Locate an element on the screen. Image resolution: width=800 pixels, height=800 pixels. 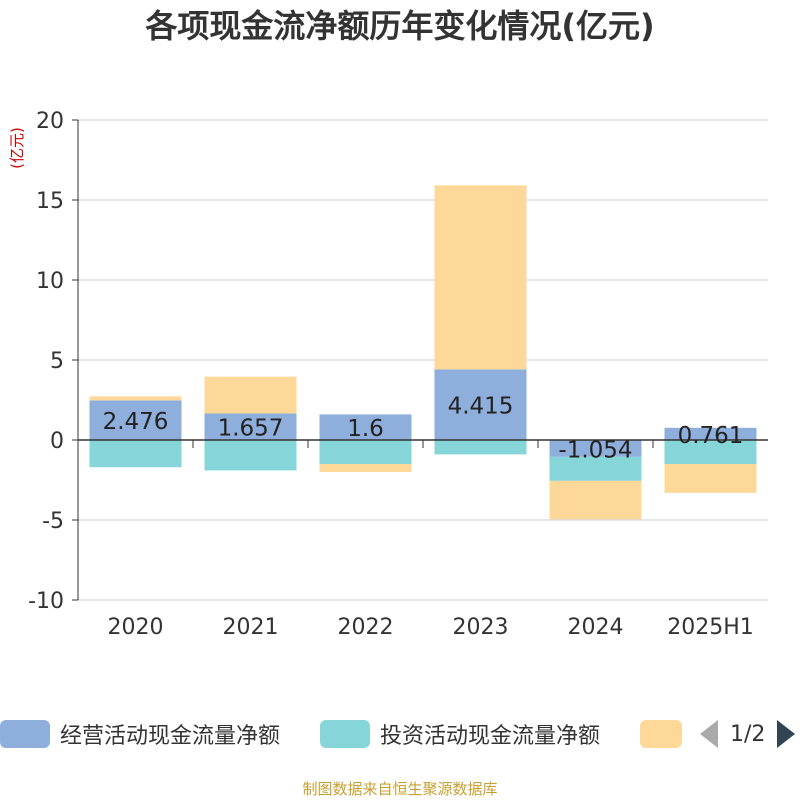
y-tick-label: 20 is located at coordinates (50, 121).